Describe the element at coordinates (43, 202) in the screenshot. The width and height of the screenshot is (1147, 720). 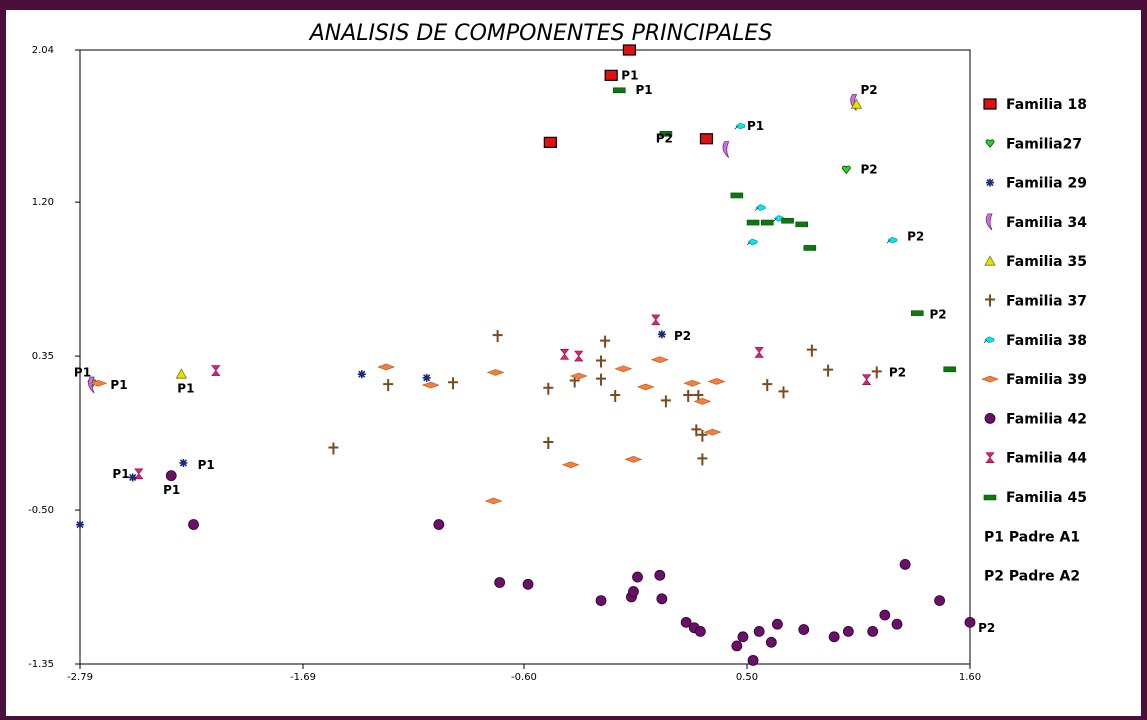
I see `y-tick-label: 1.20` at that location.